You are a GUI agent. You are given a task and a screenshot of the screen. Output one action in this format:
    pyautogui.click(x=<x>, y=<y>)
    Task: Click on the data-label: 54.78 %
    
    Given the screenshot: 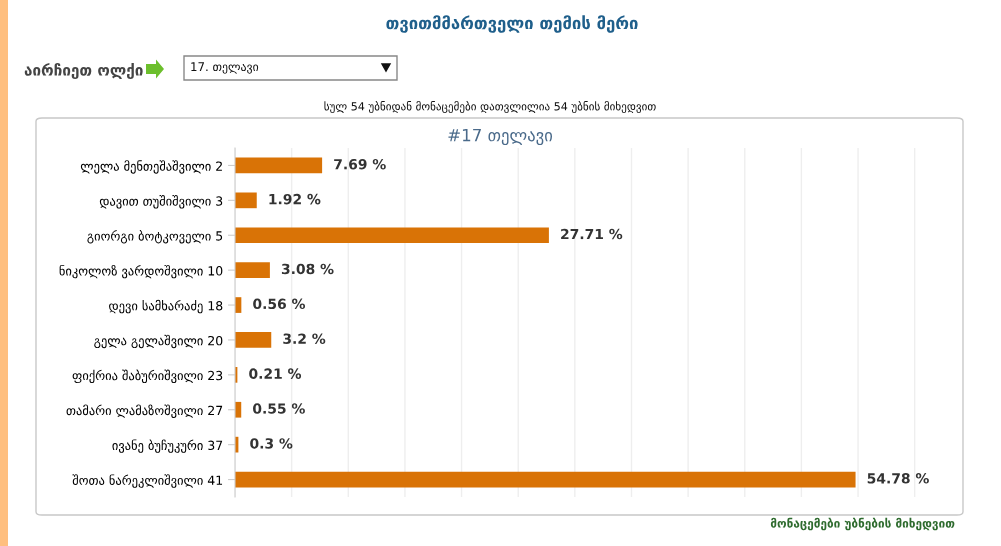 What is the action you would take?
    pyautogui.click(x=898, y=478)
    